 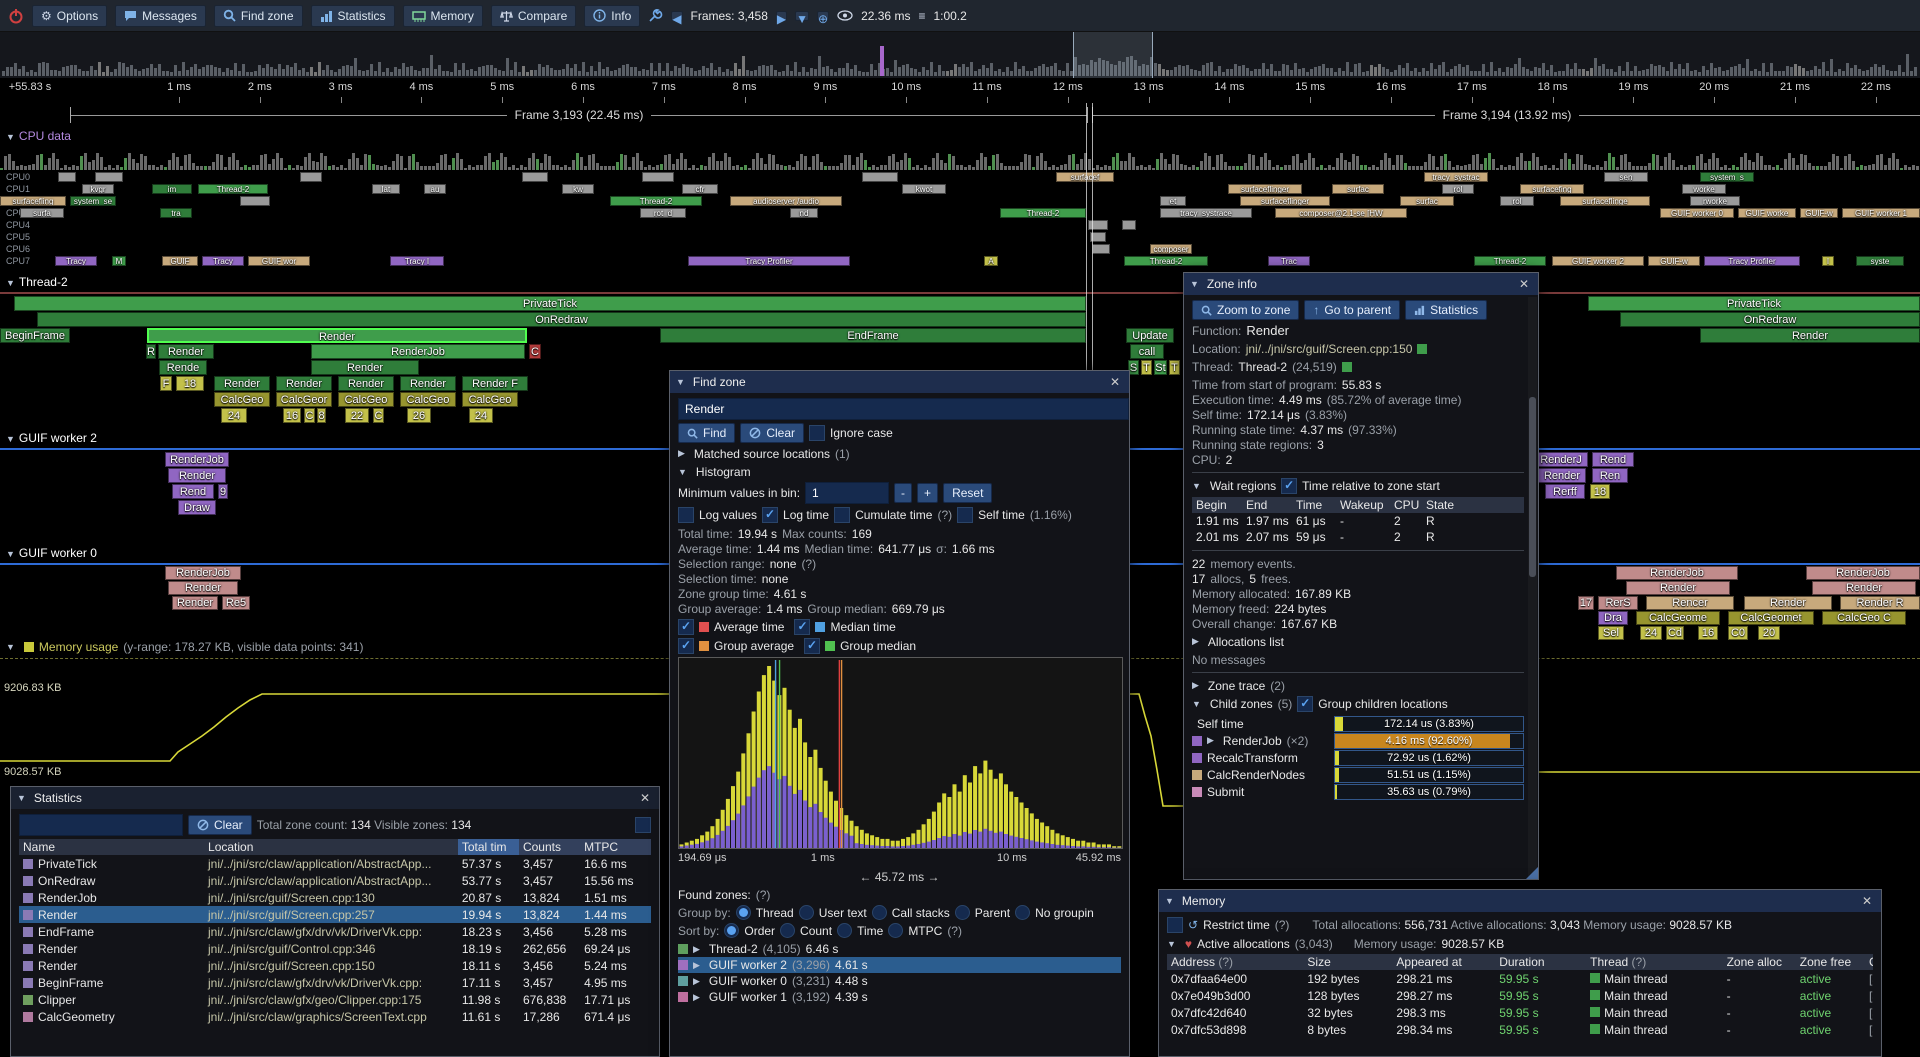 I want to click on zone-trace-section: ▶ Zone trace (2), so click(x=1238, y=685).